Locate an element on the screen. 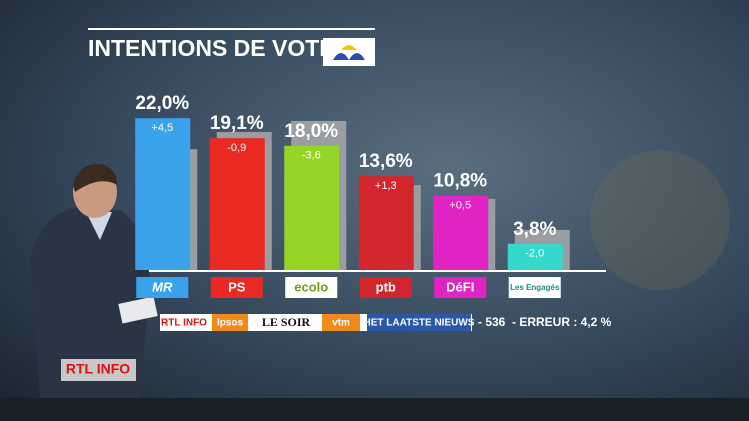  category-label: ecolo is located at coordinates (311, 286).